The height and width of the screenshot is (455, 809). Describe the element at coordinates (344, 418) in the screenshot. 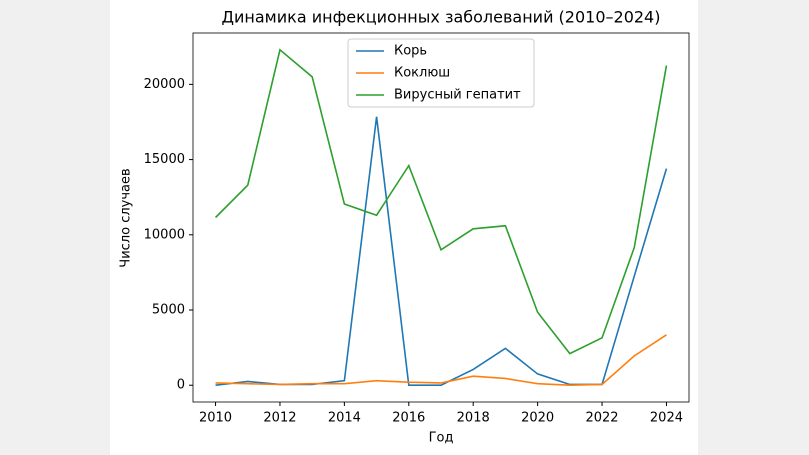

I see `x-tick-label: 2014` at that location.